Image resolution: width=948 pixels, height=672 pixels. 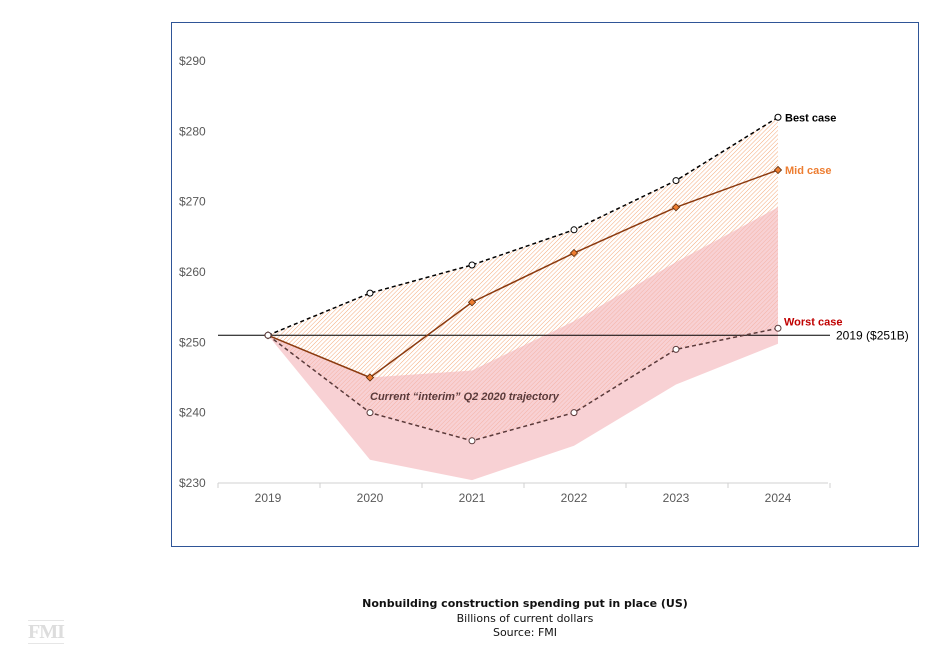 I want to click on x-tick-label: 2021, so click(x=472, y=498).